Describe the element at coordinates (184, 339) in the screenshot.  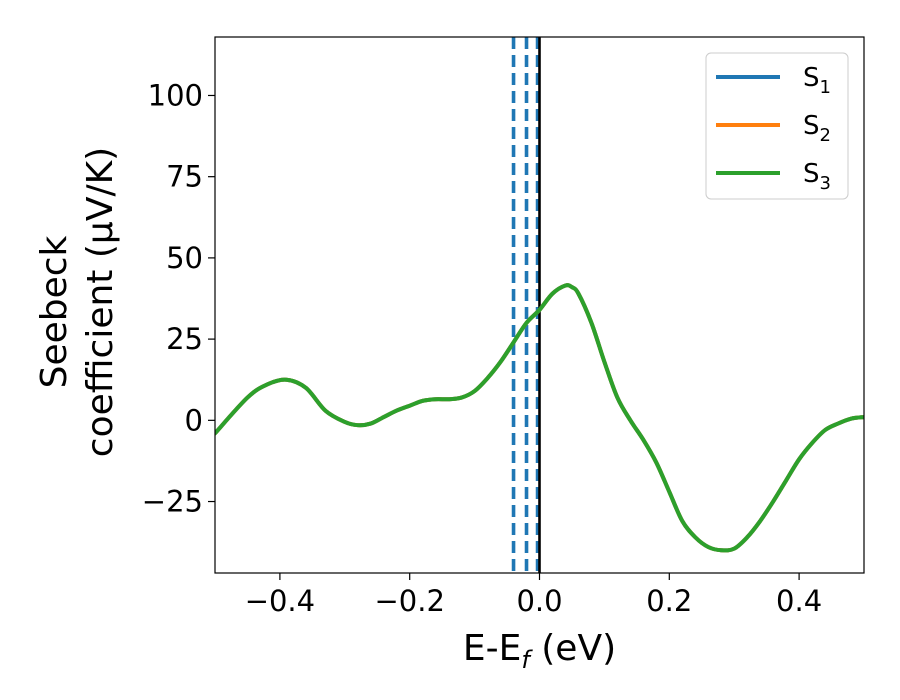
I see `y-tick-label: 25` at that location.